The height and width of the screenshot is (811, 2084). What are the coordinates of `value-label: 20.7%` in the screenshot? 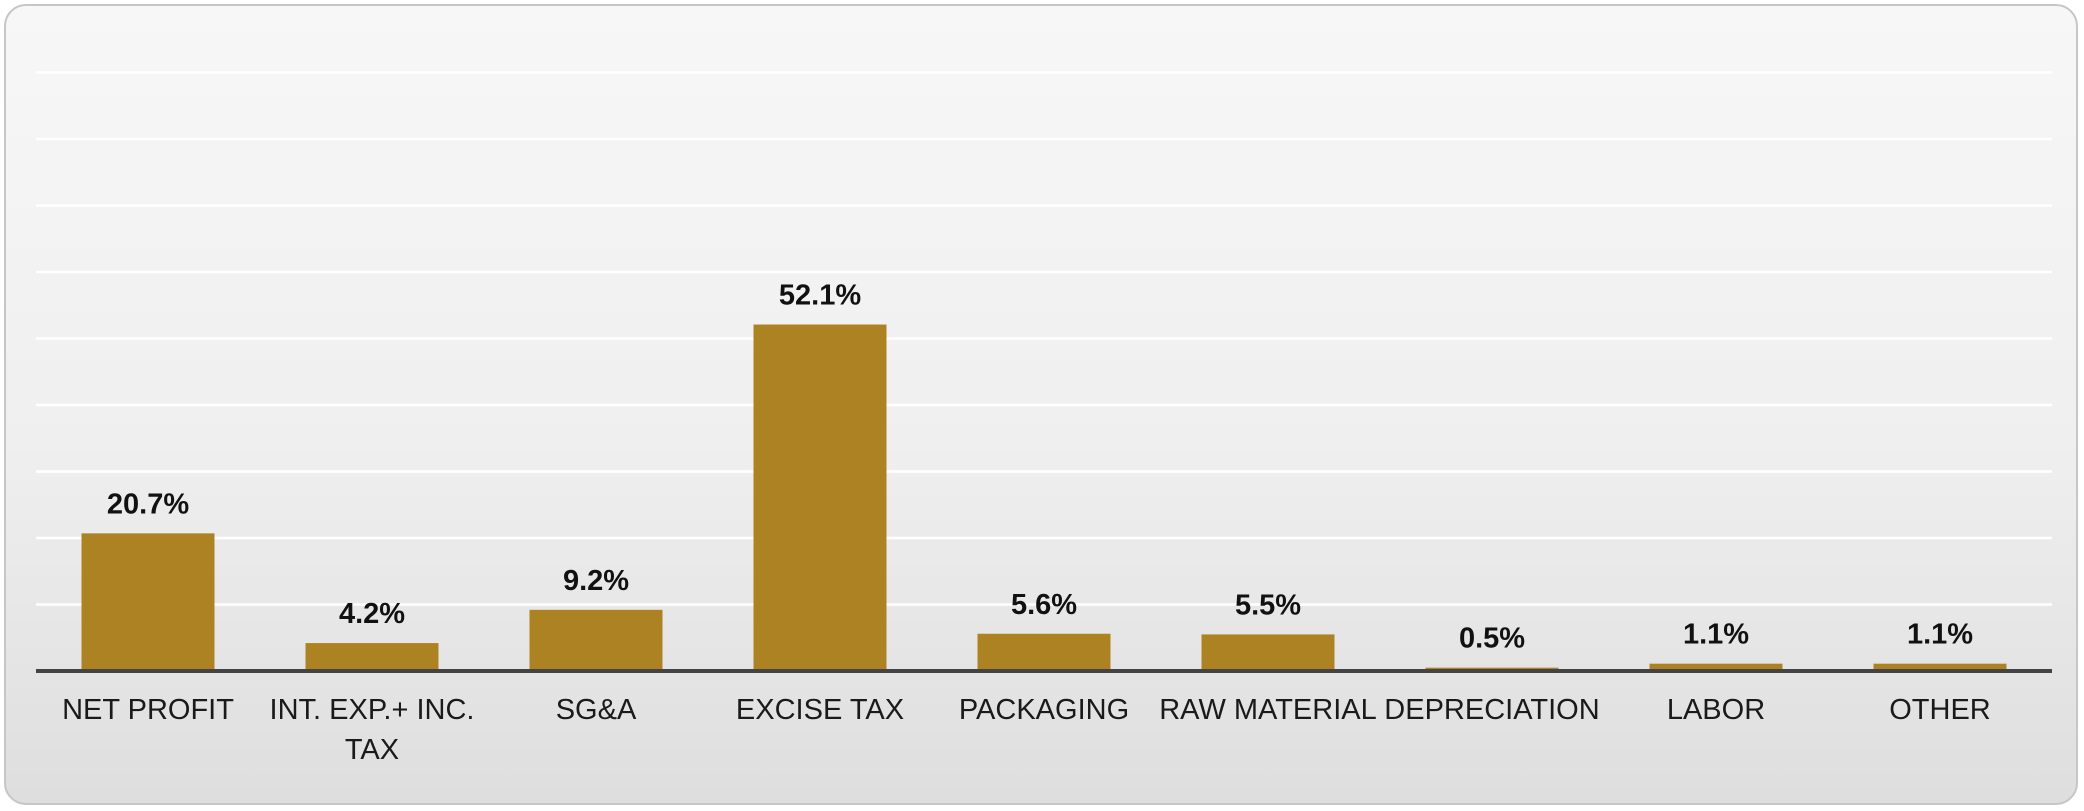 It's located at (148, 504).